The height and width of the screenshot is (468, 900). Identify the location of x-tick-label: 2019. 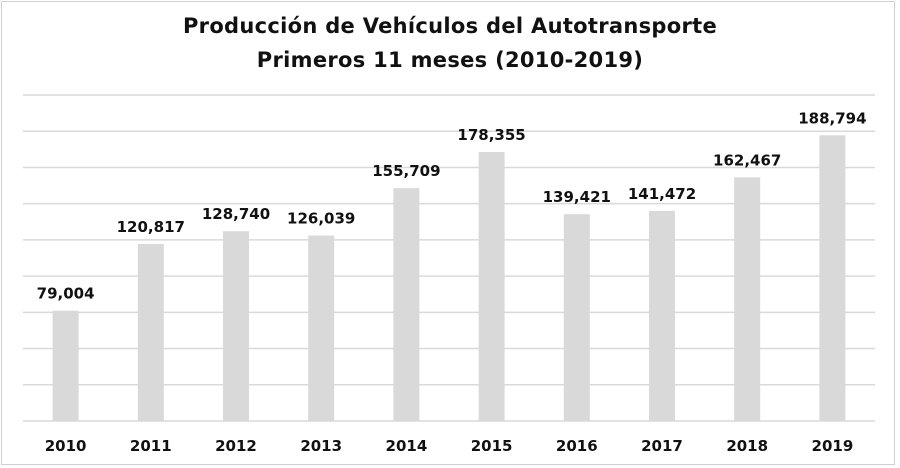
(833, 446).